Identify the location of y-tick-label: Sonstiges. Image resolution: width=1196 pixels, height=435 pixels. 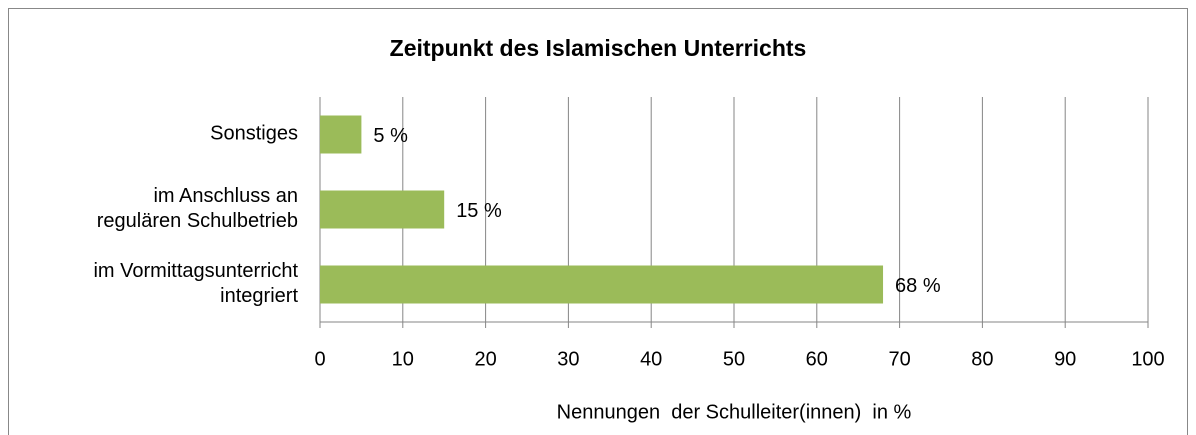
(254, 134).